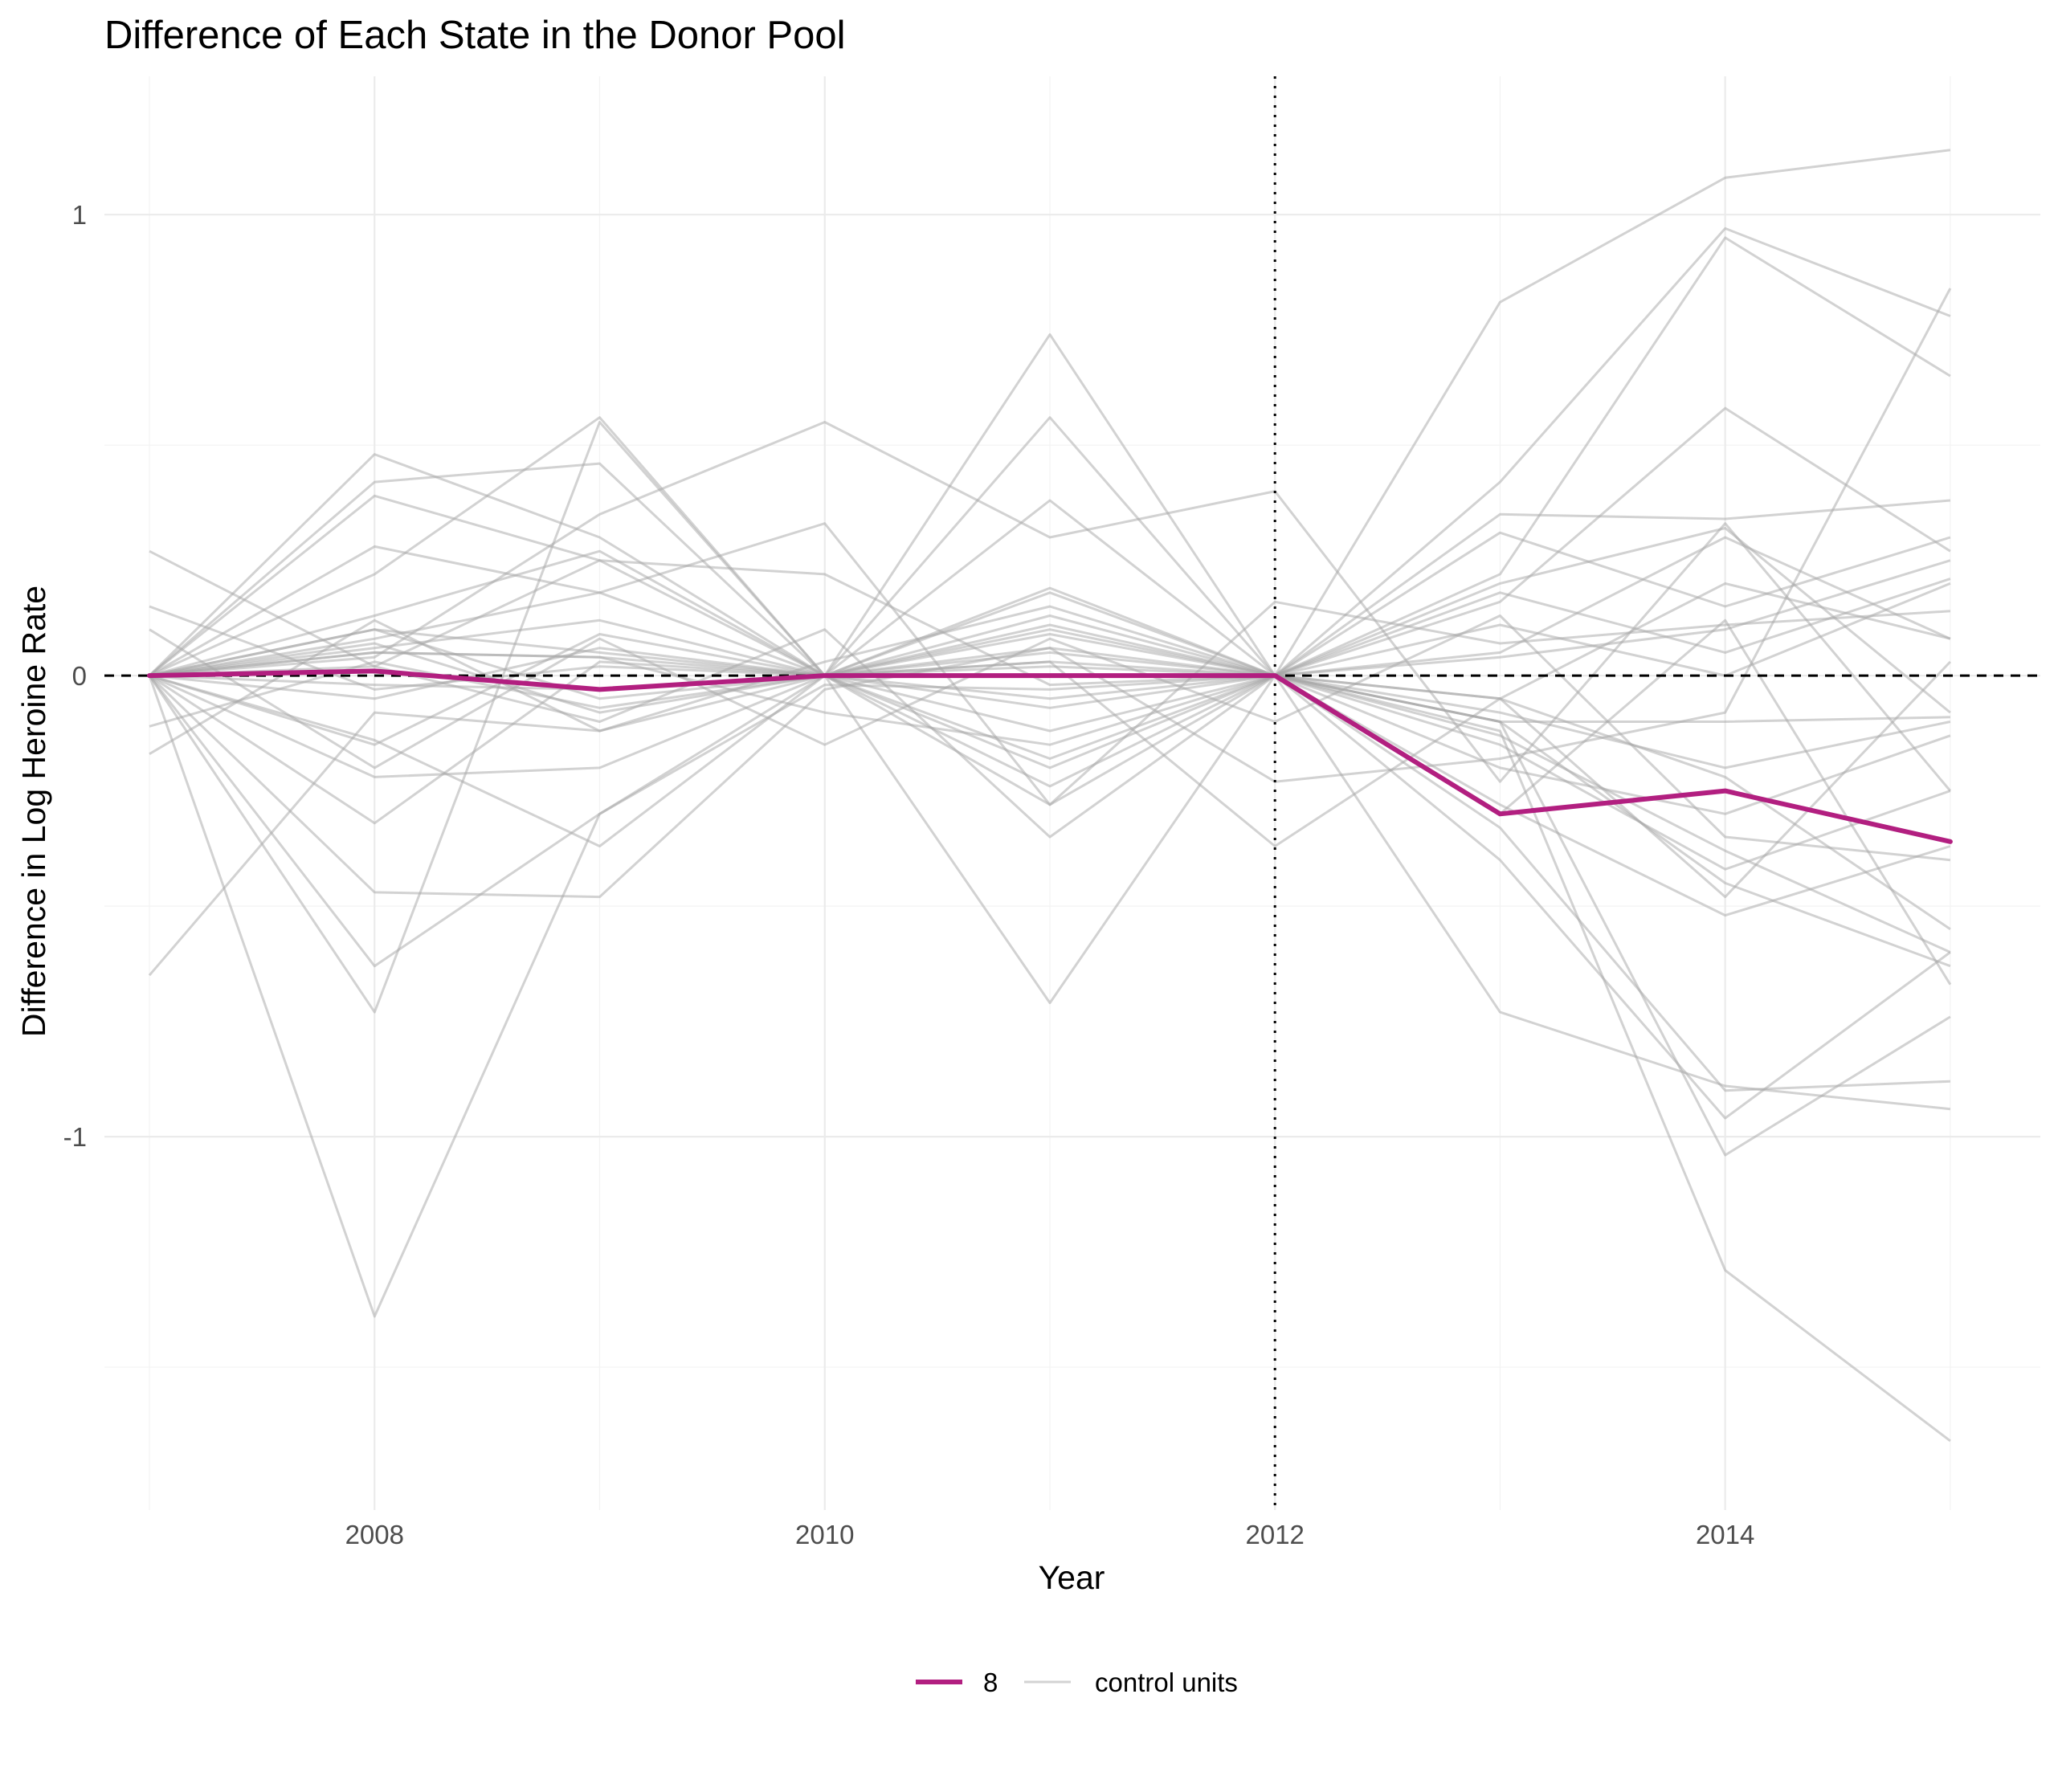 Image resolution: width=2058 pixels, height=1792 pixels. I want to click on y-tick-label: 1, so click(79, 215).